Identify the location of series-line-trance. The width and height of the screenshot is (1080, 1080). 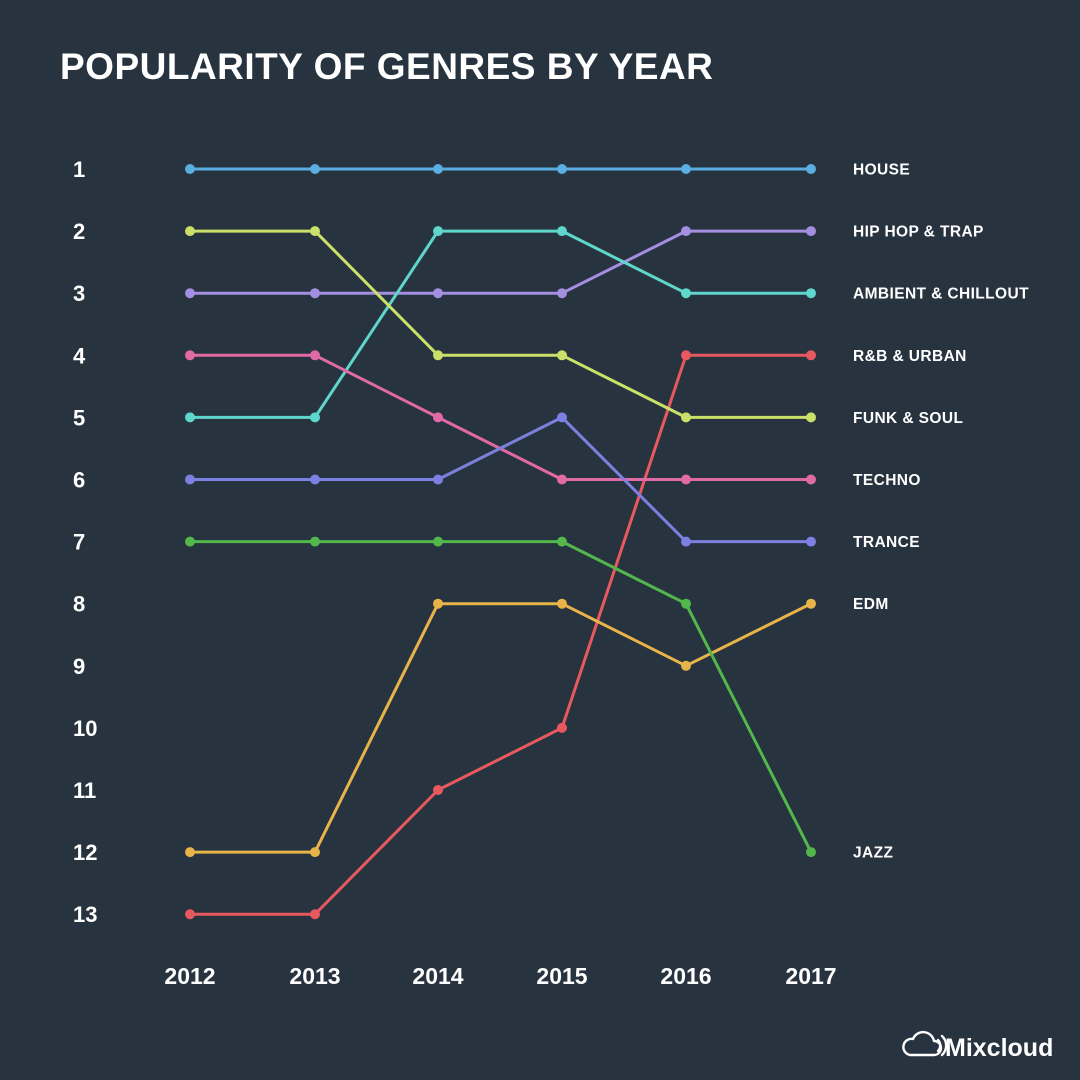
(500, 479).